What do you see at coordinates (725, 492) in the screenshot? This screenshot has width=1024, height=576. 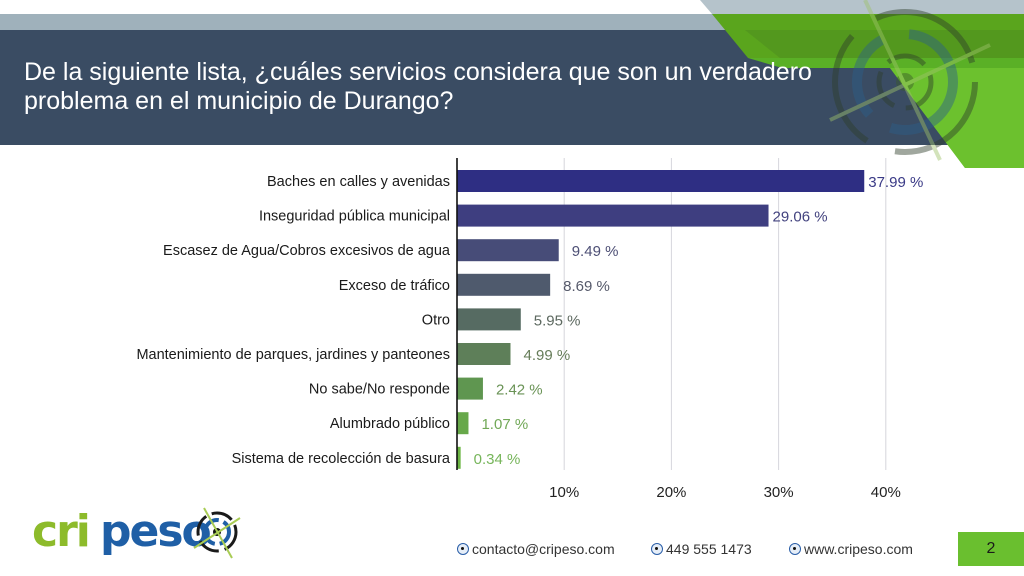 I see `chart-x-tick-labels: 10% 20% 30% 40%` at bounding box center [725, 492].